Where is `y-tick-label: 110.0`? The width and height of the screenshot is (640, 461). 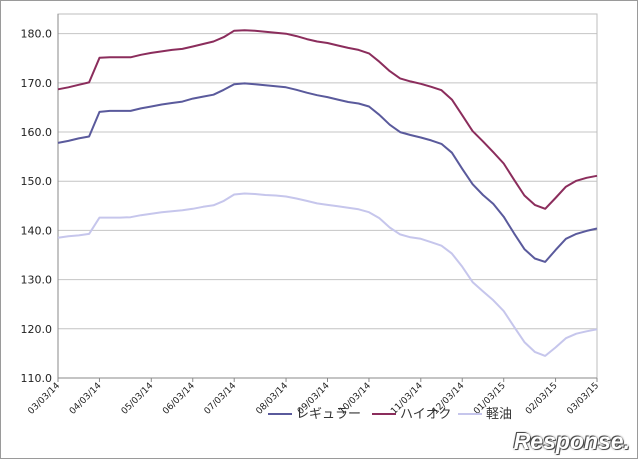
y-tick-label: 110.0 is located at coordinates (37, 378).